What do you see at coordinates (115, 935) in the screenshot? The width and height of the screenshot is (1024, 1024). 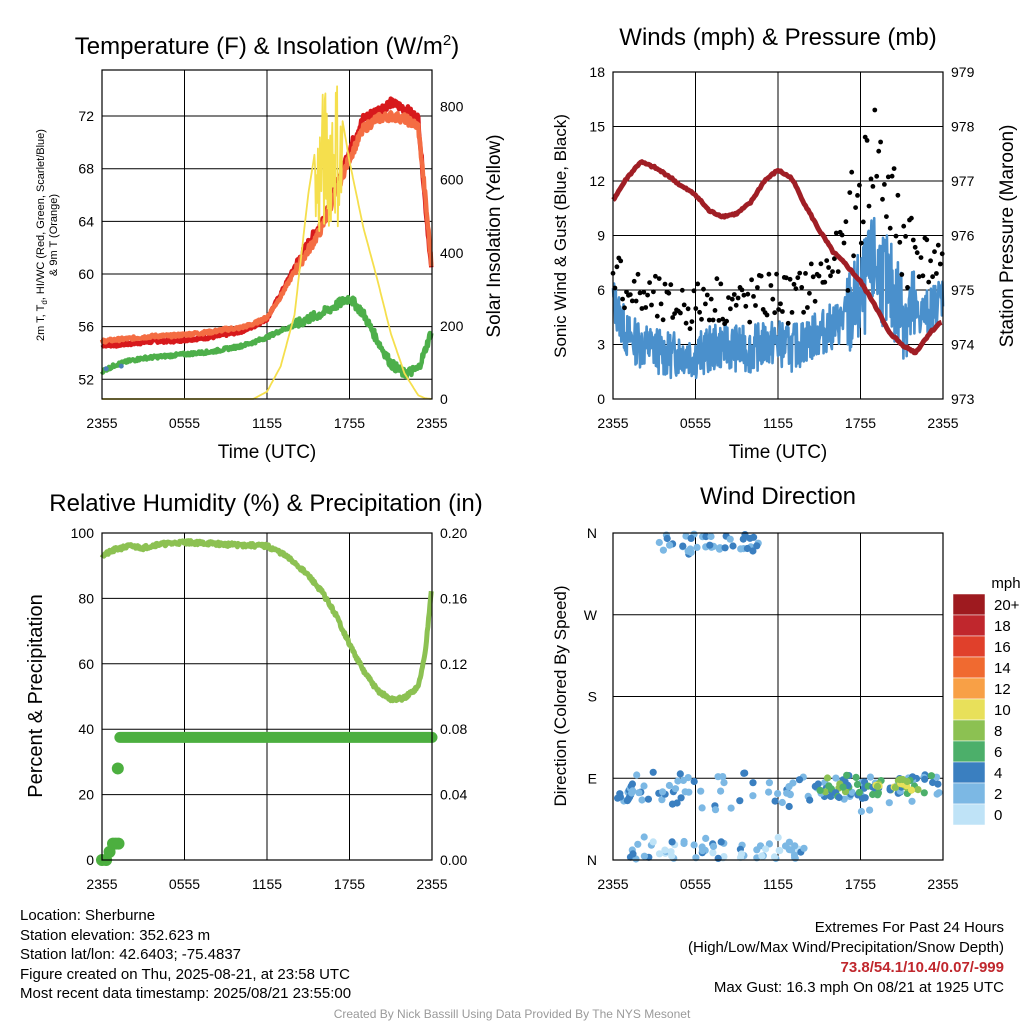 I see `station-elevation: Station elevation: 352.623 m` at bounding box center [115, 935].